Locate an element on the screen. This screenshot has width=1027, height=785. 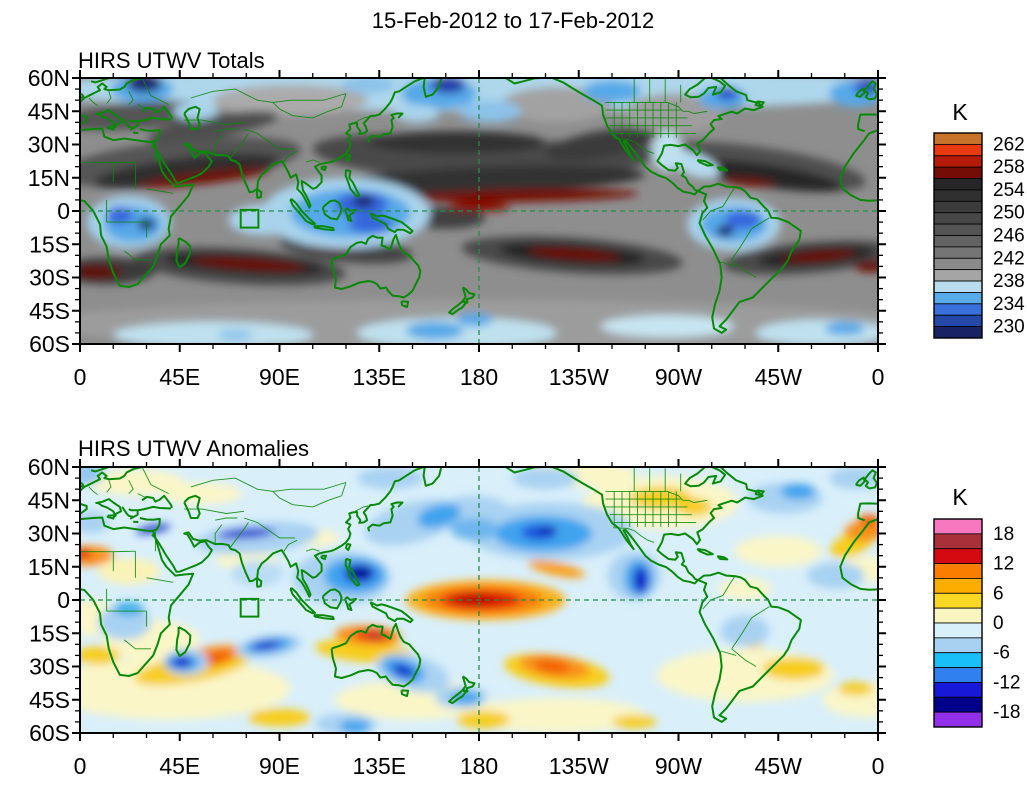
anomalies-colorbar: 18 12 6 0 -6 -12 -18 is located at coordinates (976, 623).